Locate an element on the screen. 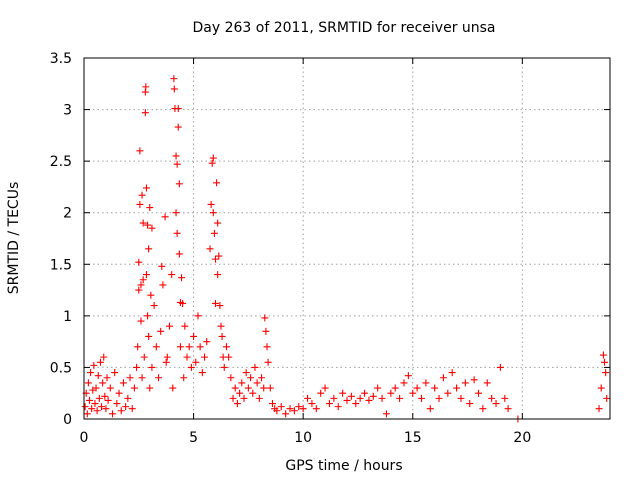 The image size is (640, 480). x-tick-label: 5 is located at coordinates (193, 438).